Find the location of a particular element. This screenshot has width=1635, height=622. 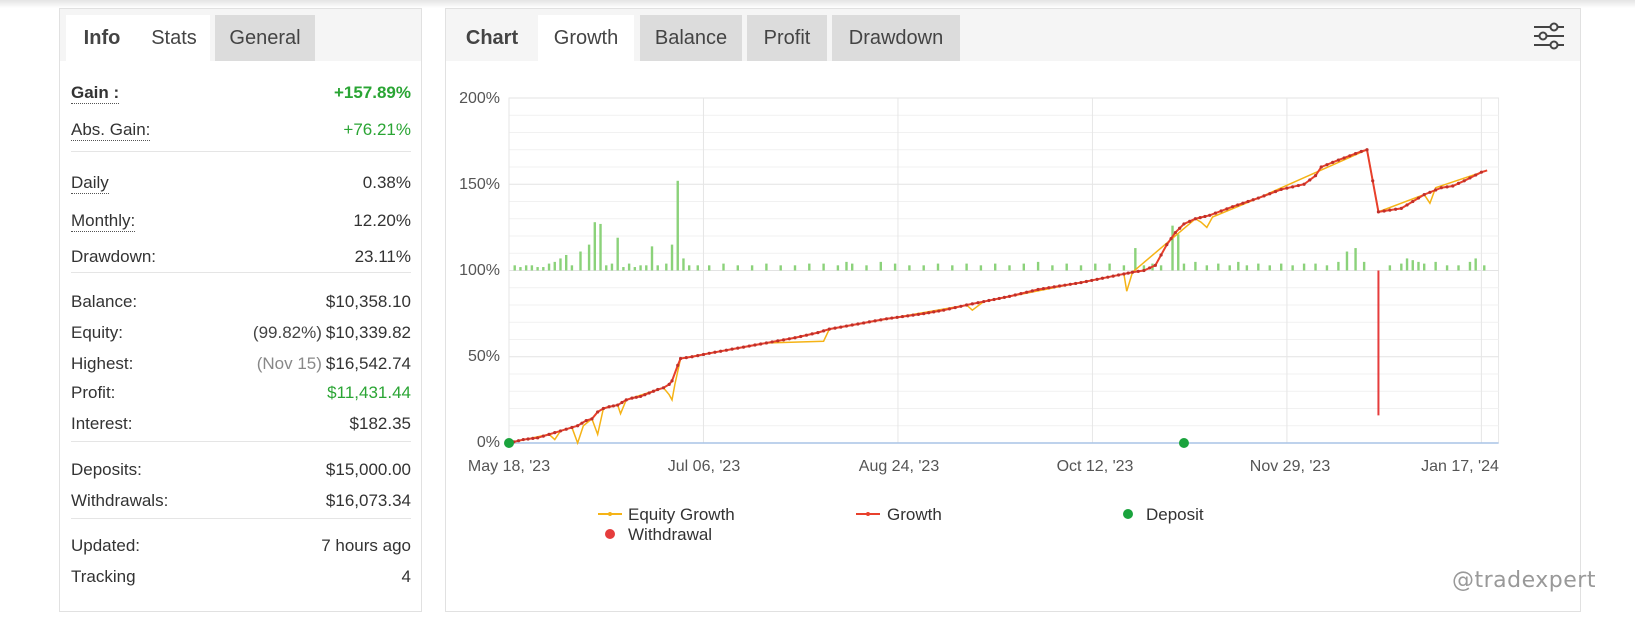

stat-row-drawdown: Drawdown: 23.11% is located at coordinates (241, 259).